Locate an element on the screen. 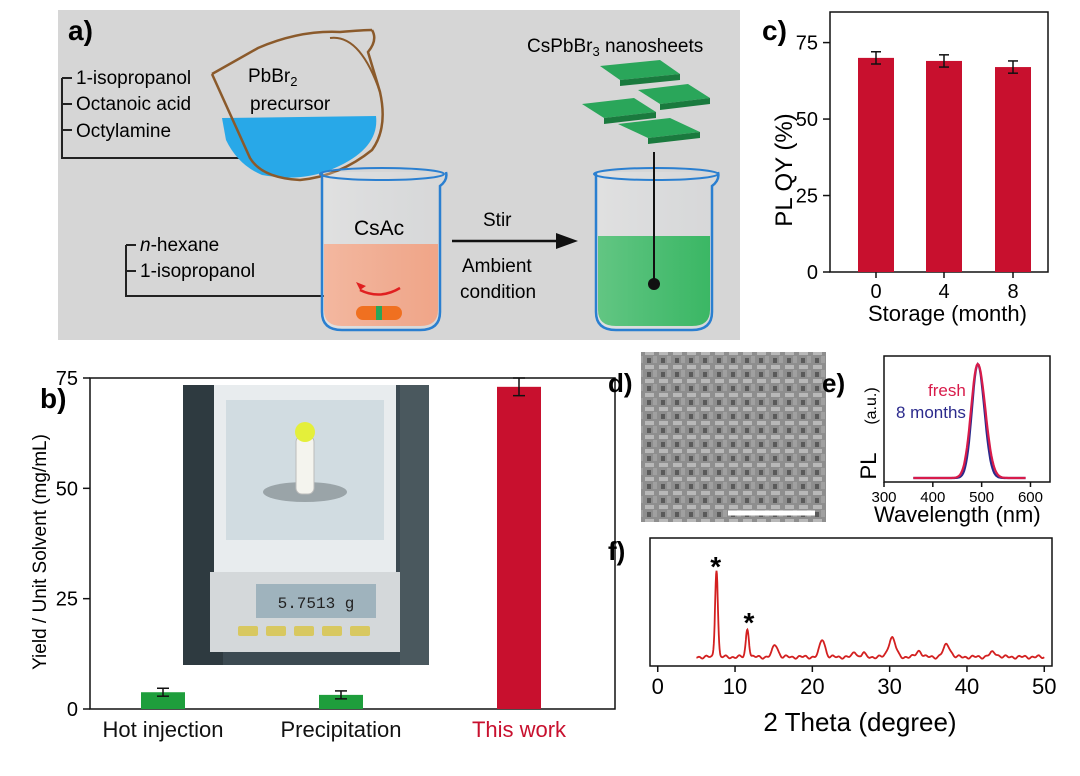 The image size is (1080, 776). chart-b-category-label: Hot injection is located at coordinates (162, 729).